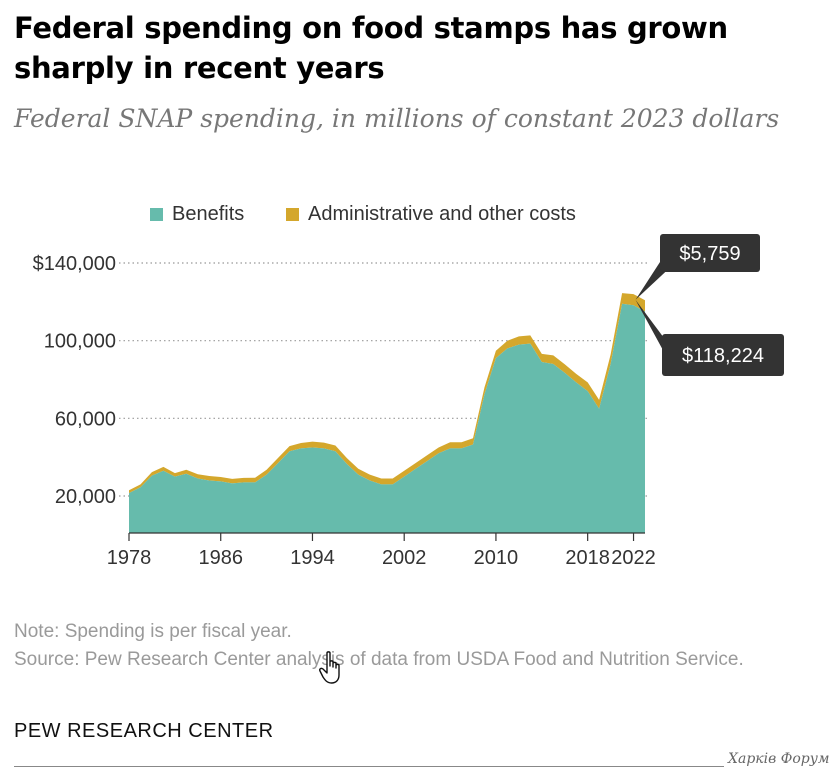 The image size is (836, 782). What do you see at coordinates (80, 342) in the screenshot?
I see `y-tick-label: 100,000` at bounding box center [80, 342].